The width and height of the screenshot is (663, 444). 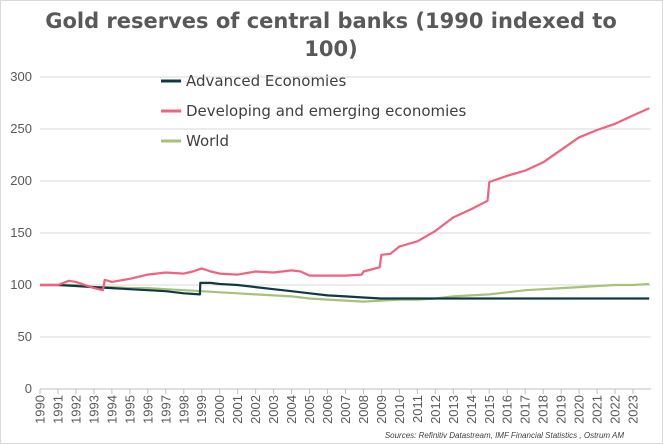 What do you see at coordinates (255, 409) in the screenshot?
I see `x-tick-label: 2002` at bounding box center [255, 409].